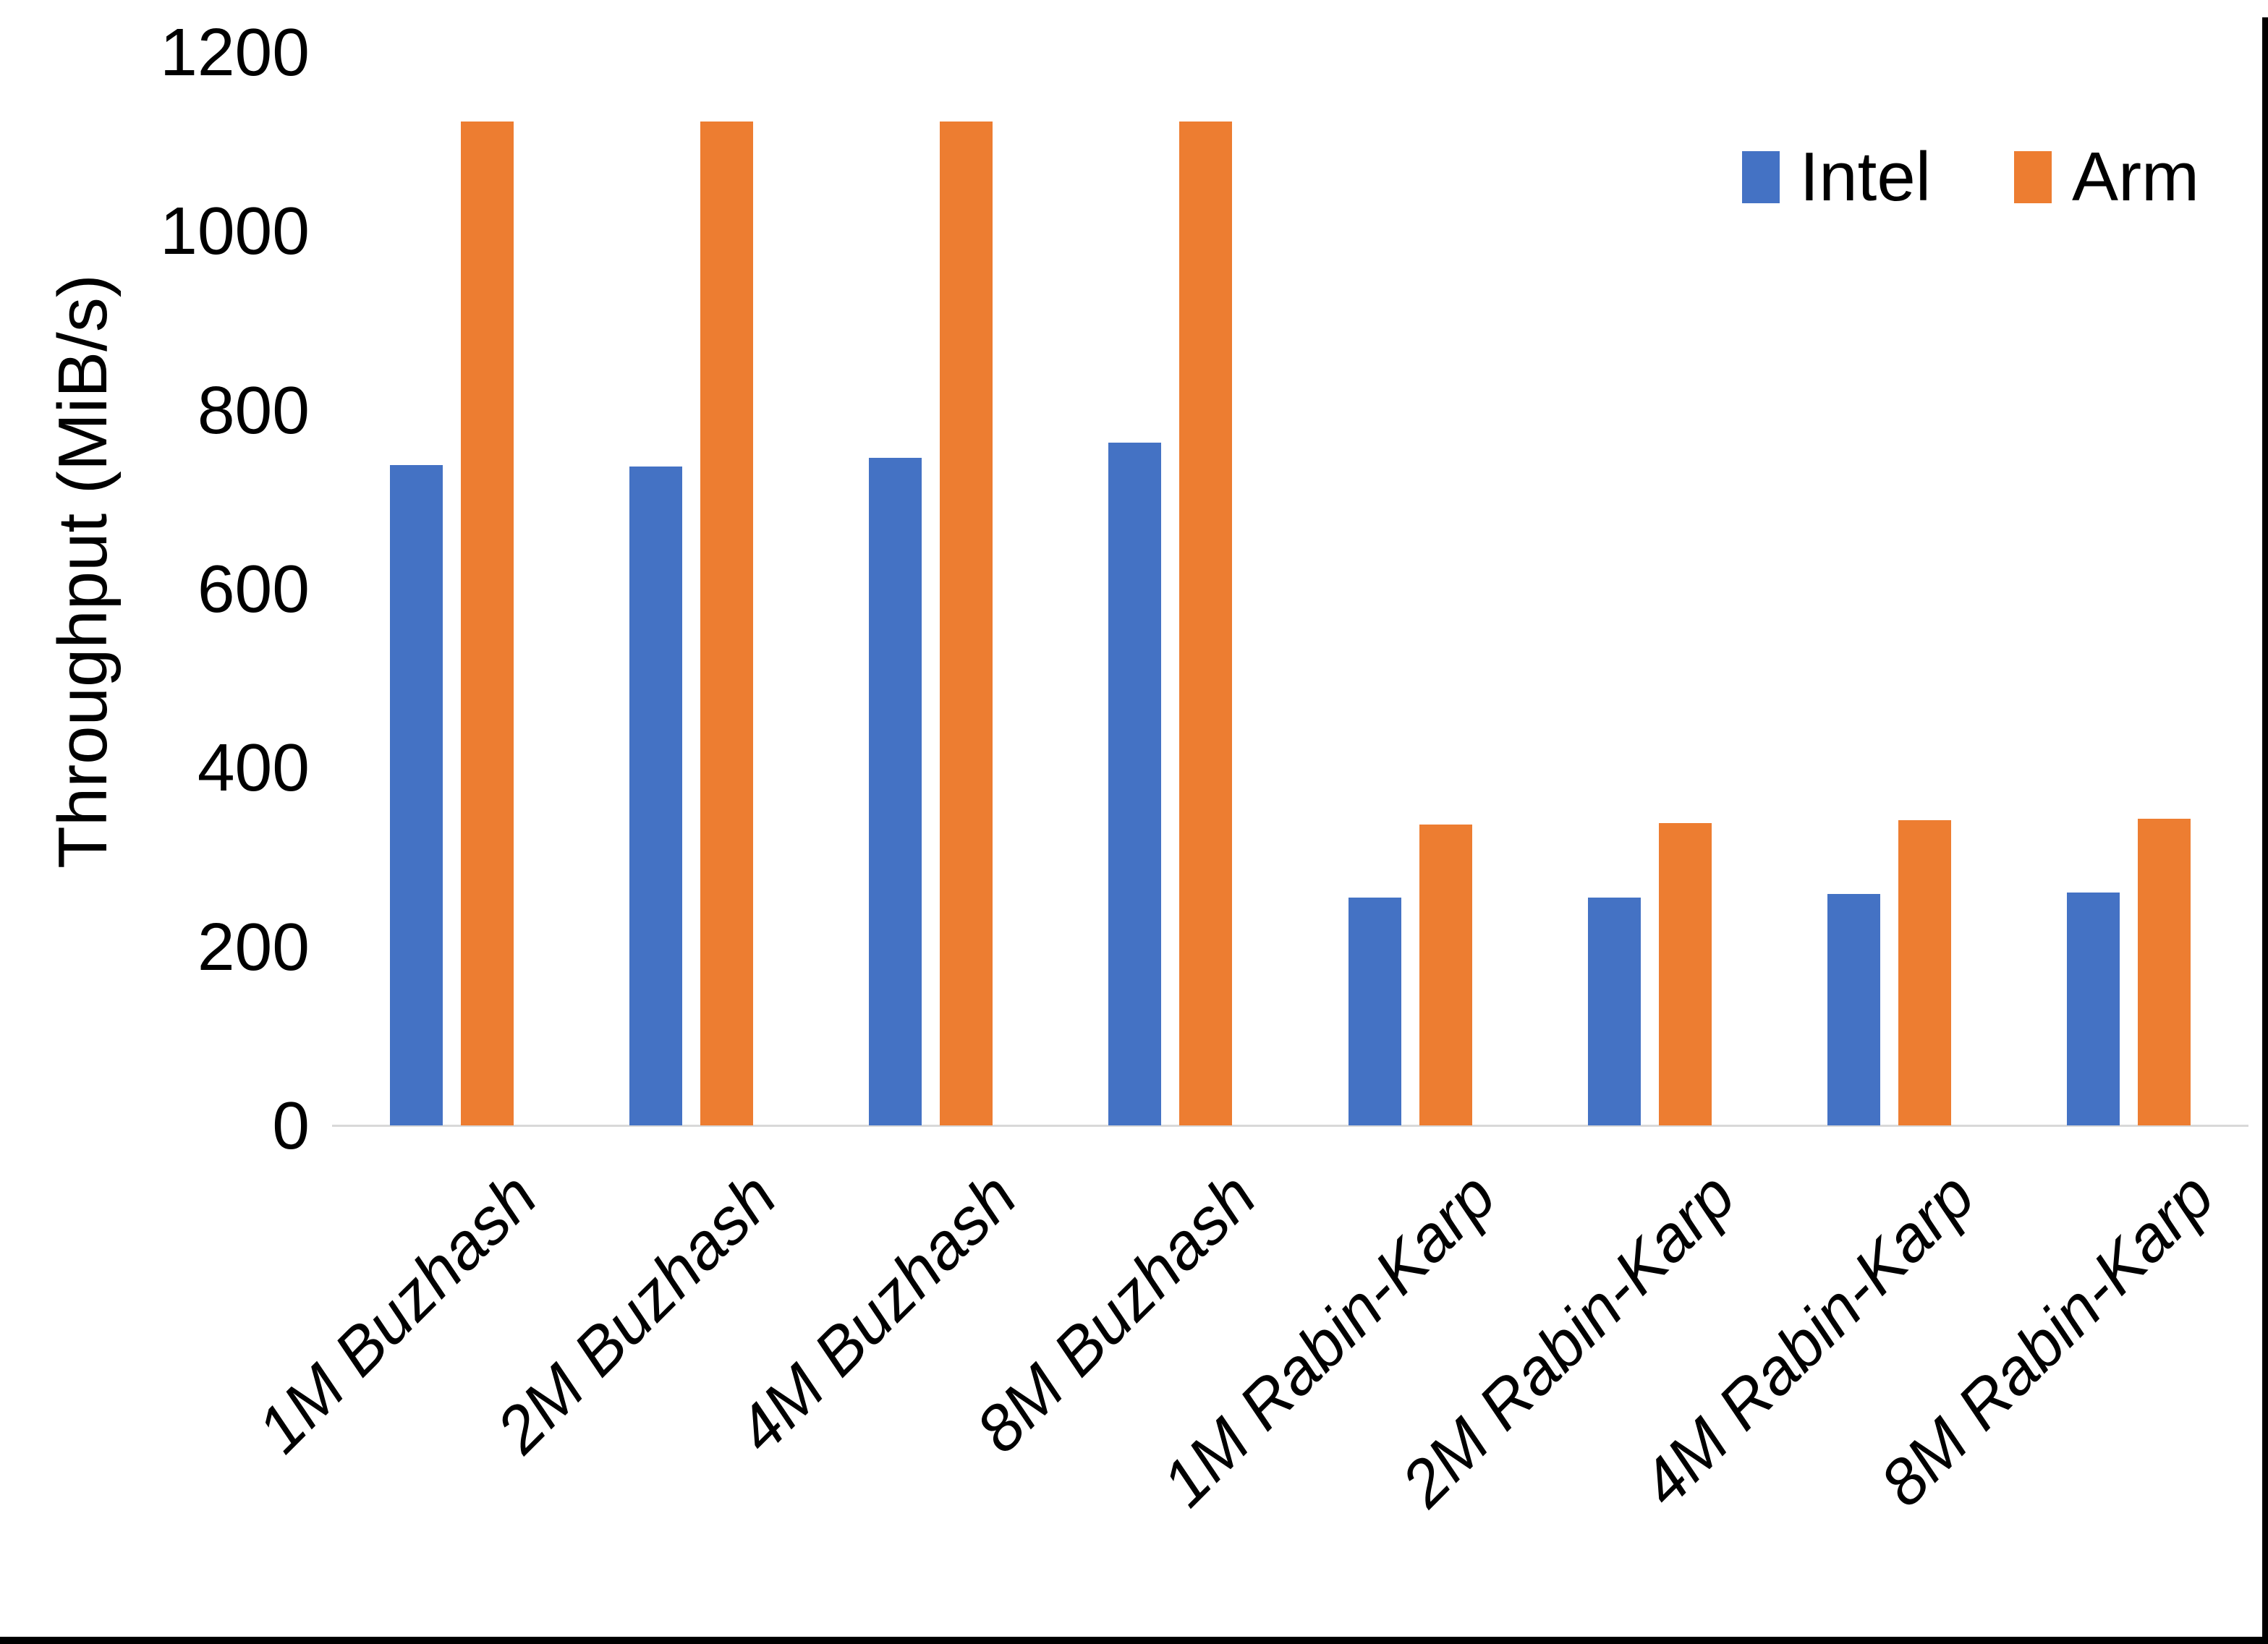  Describe the element at coordinates (416, 795) in the screenshot. I see `bar-intel-1m-buzhash` at that location.